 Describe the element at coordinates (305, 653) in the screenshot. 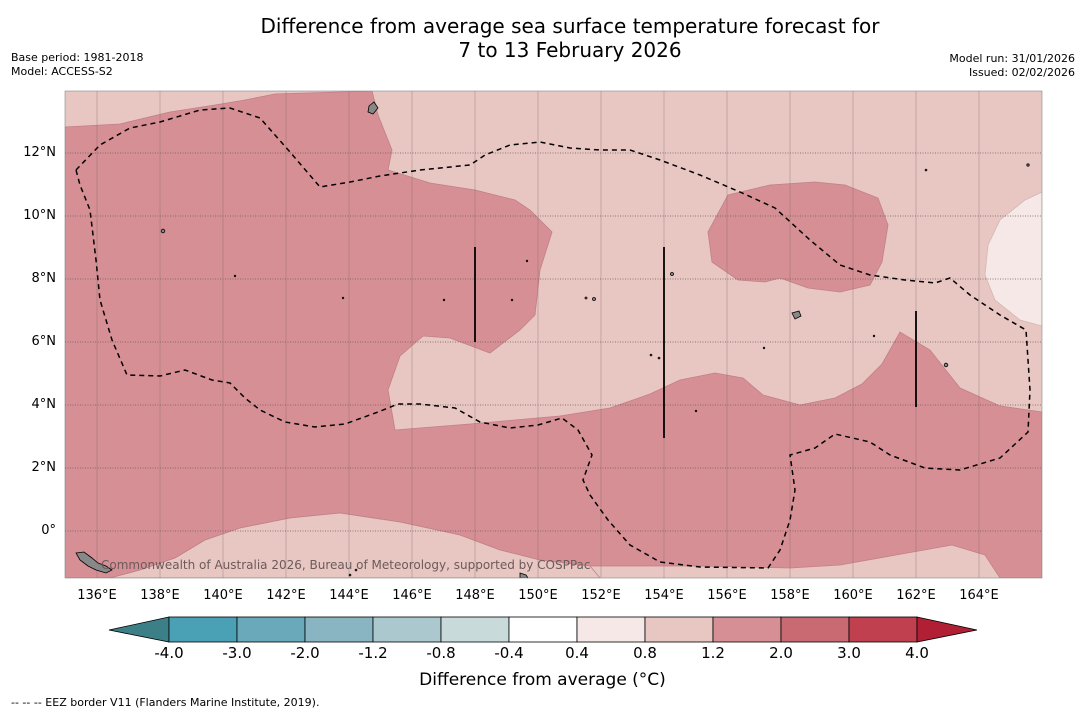

I see `colorbar-label: -2.0` at that location.